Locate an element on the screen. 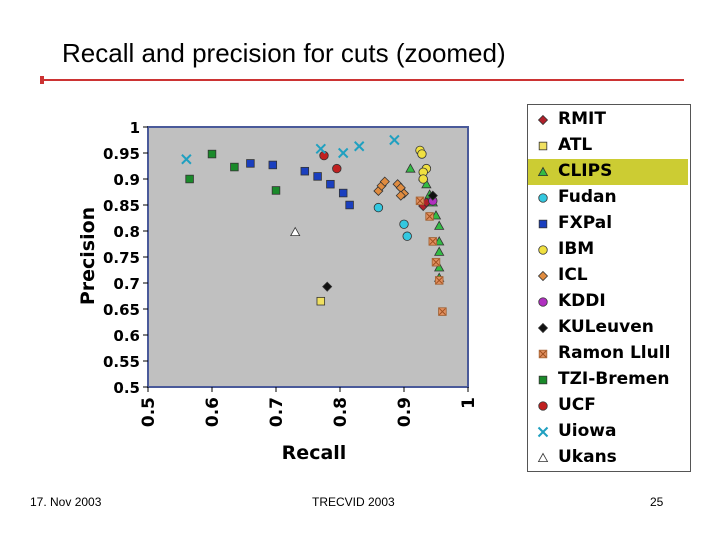  y-axis-label: Precision is located at coordinates (88, 256).